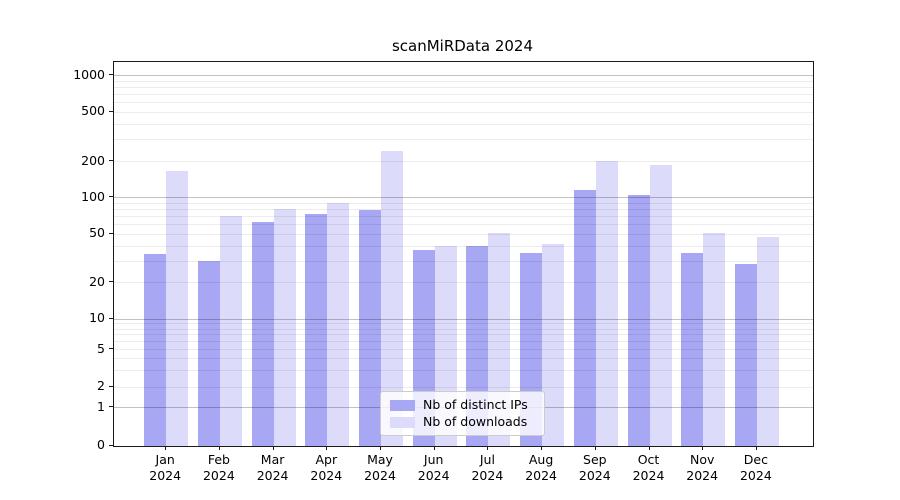 The width and height of the screenshot is (900, 500). What do you see at coordinates (692, 349) in the screenshot?
I see `bar-distinct-ips-nov` at bounding box center [692, 349].